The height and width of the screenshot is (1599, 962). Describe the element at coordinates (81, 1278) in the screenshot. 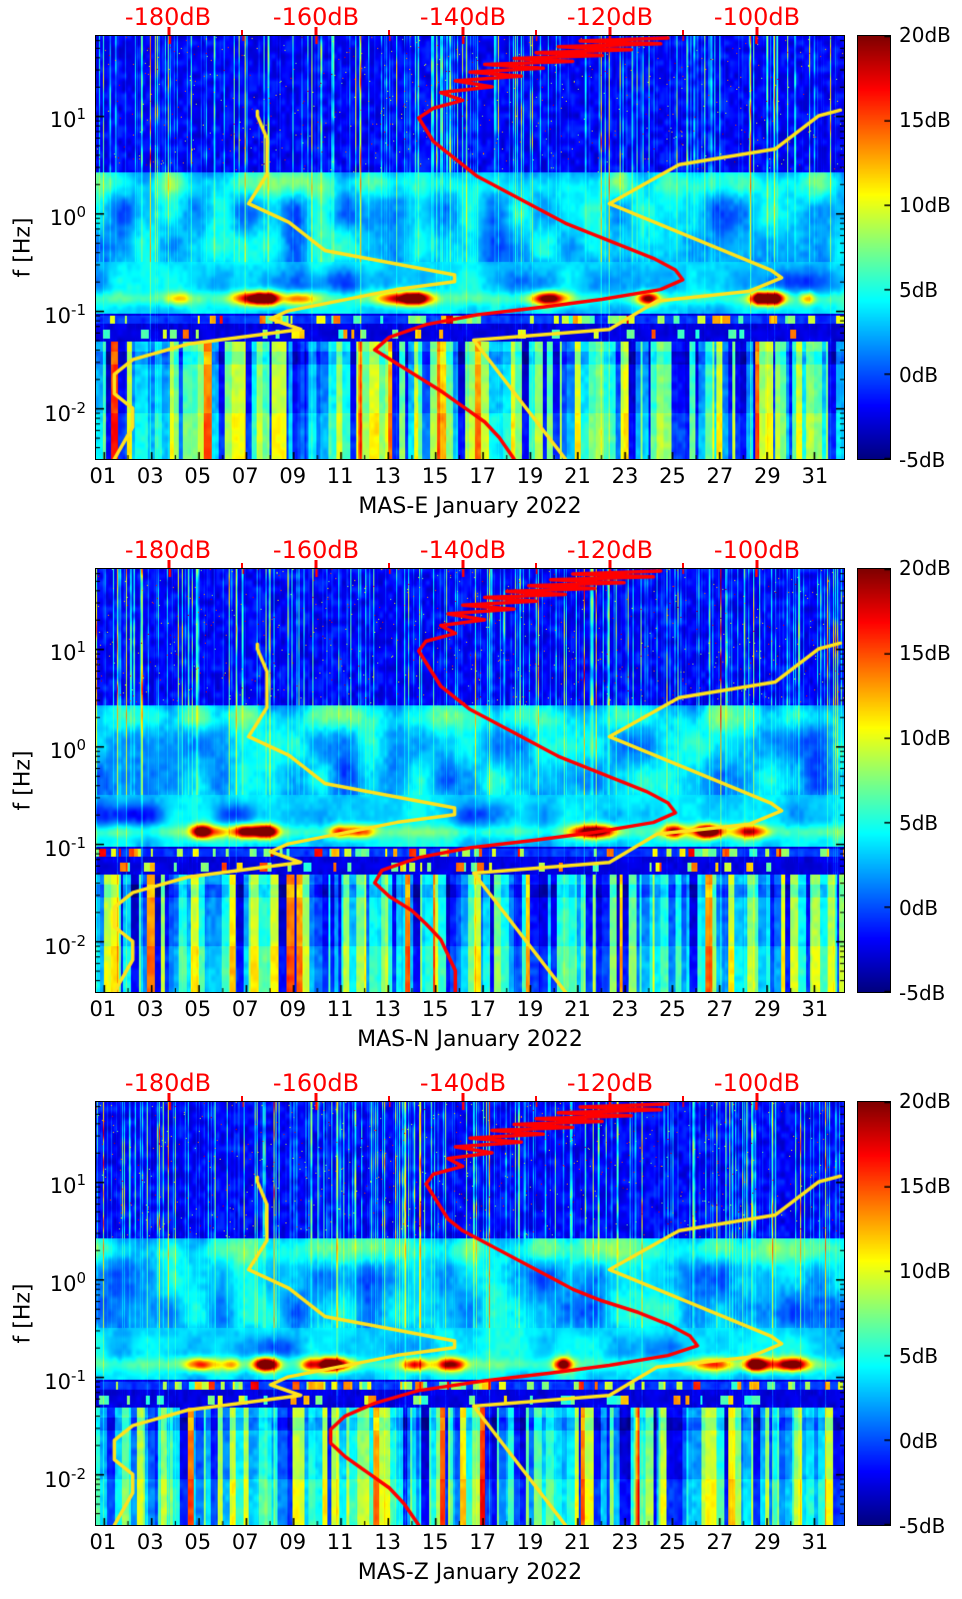

I see `y-tick-exponent: 0` at that location.